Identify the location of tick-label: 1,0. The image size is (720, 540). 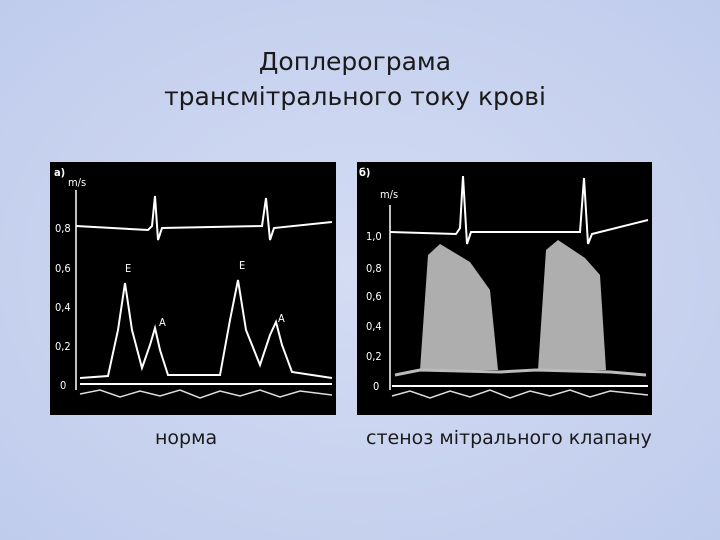
(374, 236).